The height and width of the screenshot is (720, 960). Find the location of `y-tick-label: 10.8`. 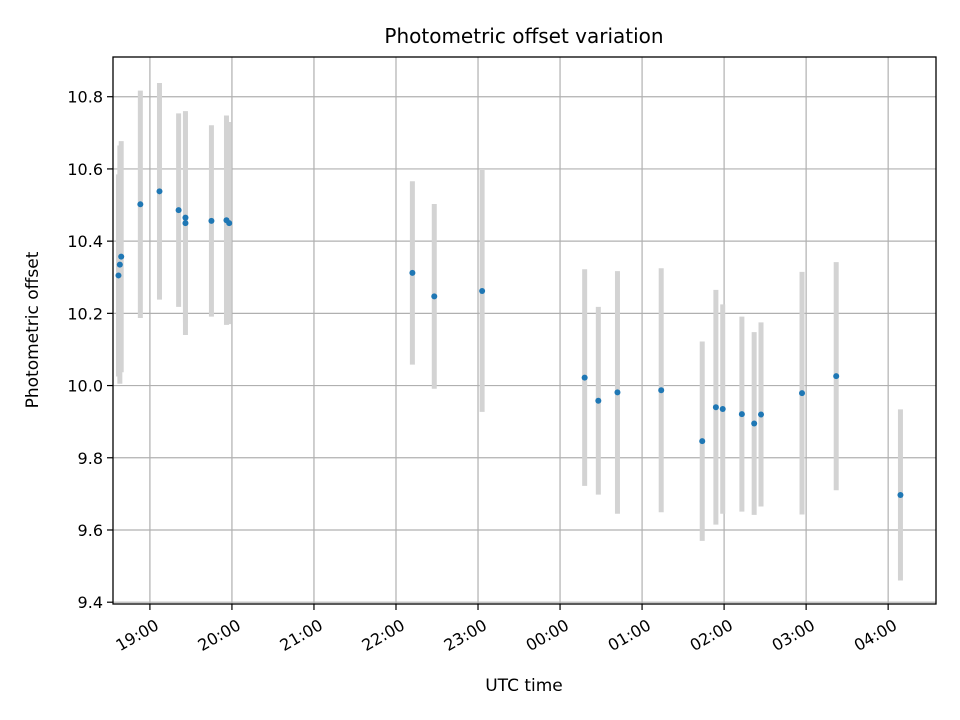

y-tick-label: 10.8 is located at coordinates (85, 97).